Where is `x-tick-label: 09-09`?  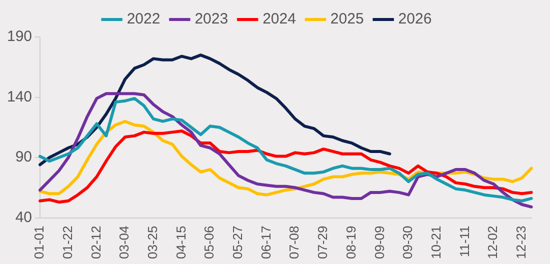 x-tick-label: 09-09 is located at coordinates (379, 242).